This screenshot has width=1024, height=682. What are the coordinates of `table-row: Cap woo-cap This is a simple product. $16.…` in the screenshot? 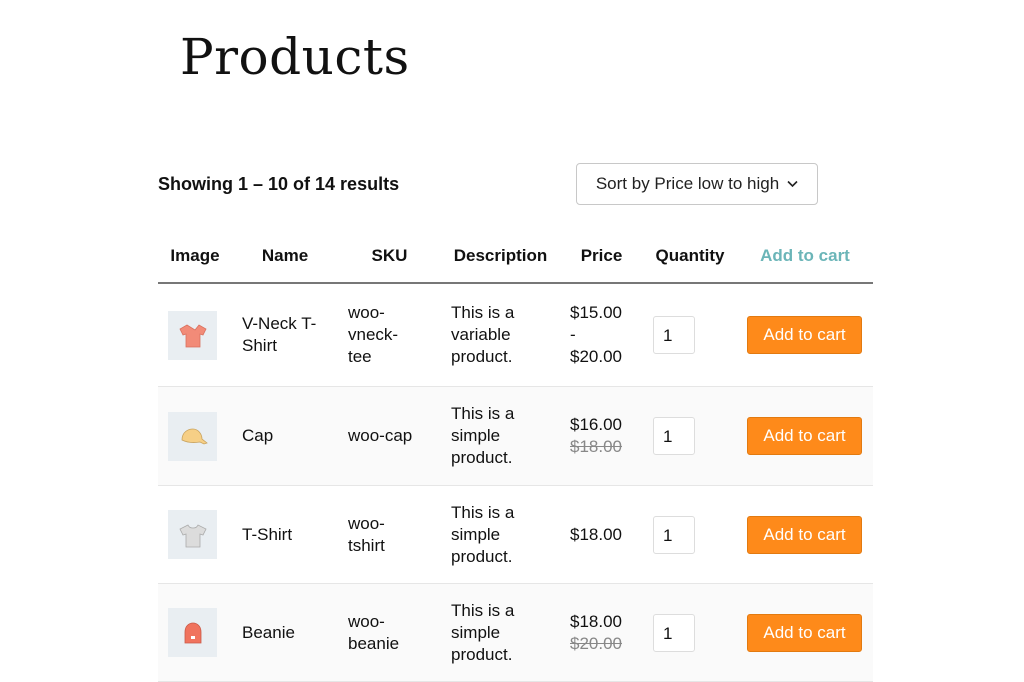 It's located at (515, 436).